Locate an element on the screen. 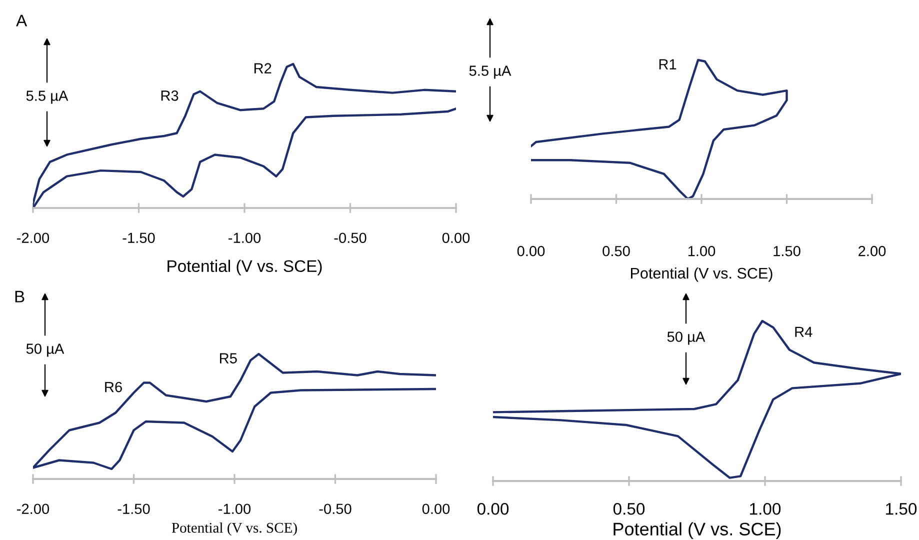 The height and width of the screenshot is (540, 919). text: A is located at coordinates (22, 20).